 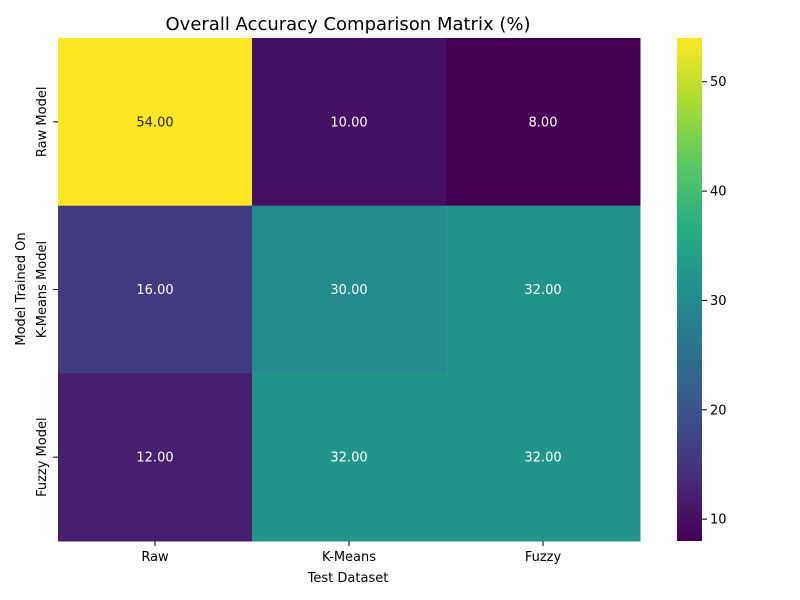 I want to click on cell-value-label: 16.00, so click(x=154, y=290).